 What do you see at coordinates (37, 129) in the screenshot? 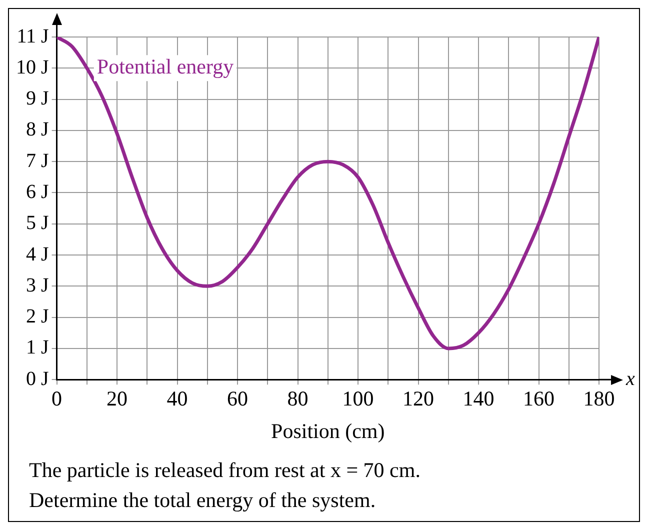
I see `y-tick-label: 8 J` at bounding box center [37, 129].